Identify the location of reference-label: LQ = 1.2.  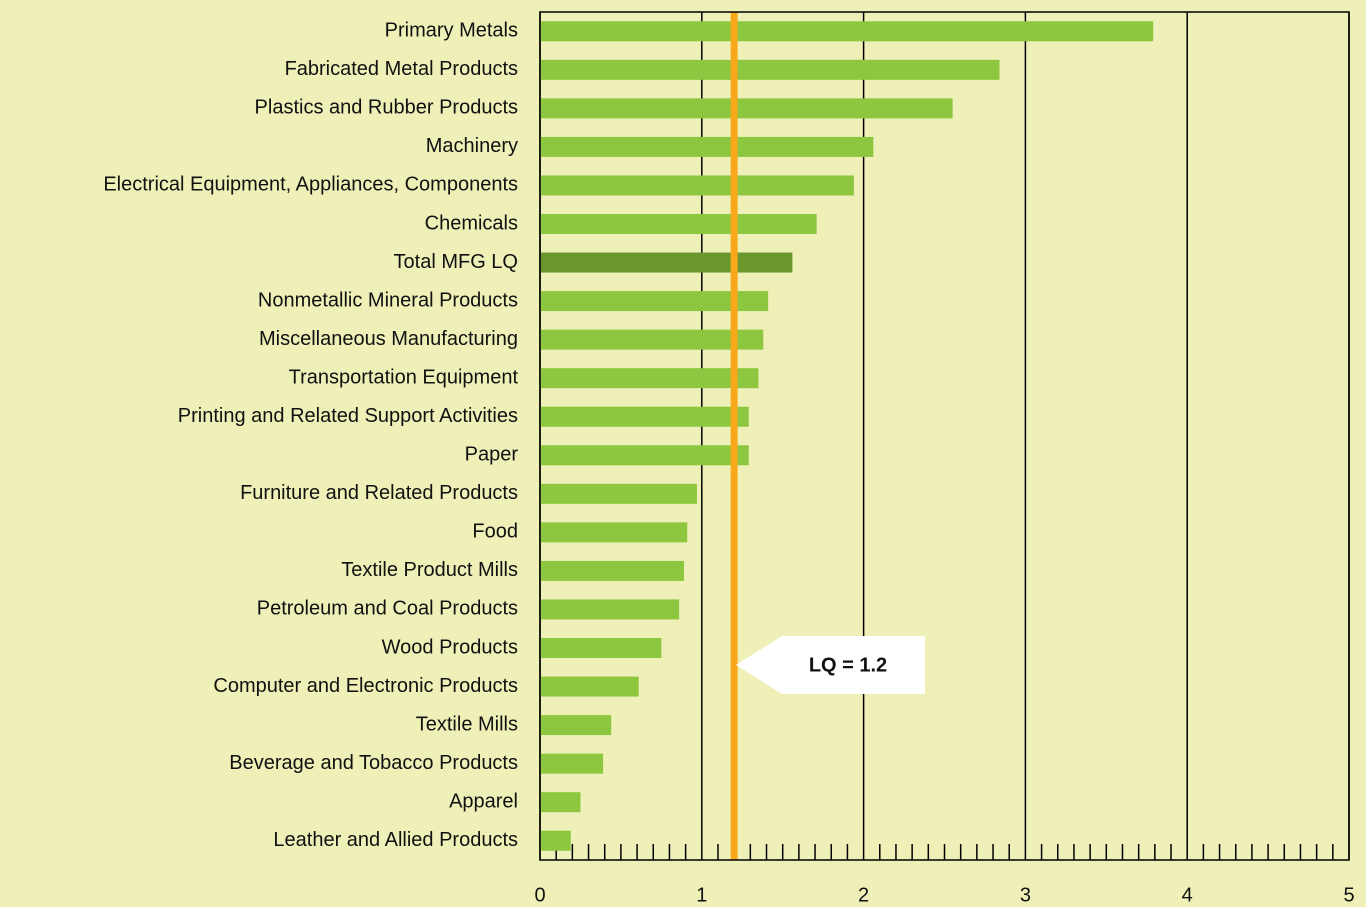
(848, 665).